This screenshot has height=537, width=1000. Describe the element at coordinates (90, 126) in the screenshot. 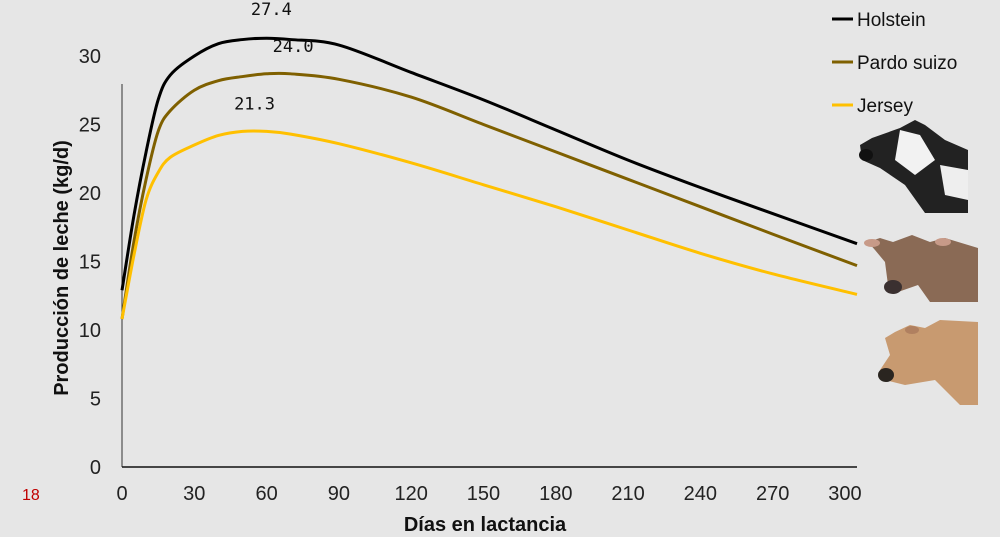

I see `y-tick-label: 25` at that location.